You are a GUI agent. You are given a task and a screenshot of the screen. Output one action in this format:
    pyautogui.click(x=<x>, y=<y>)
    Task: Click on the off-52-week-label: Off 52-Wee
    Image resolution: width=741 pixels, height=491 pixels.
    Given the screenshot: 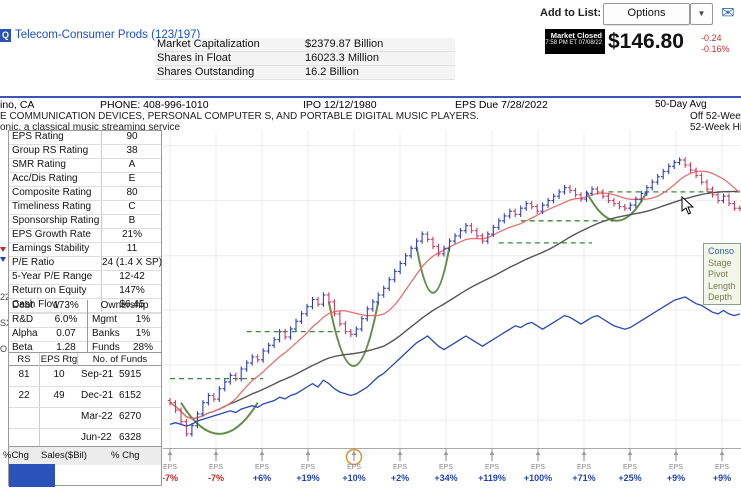 What is the action you would take?
    pyautogui.click(x=715, y=116)
    